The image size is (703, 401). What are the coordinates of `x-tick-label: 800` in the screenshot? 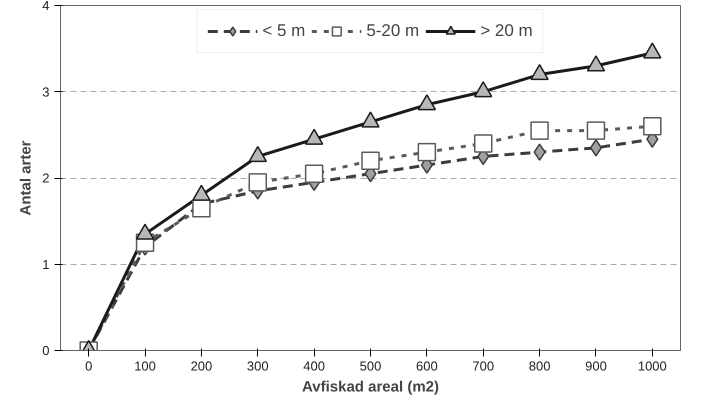 It's located at (539, 366).